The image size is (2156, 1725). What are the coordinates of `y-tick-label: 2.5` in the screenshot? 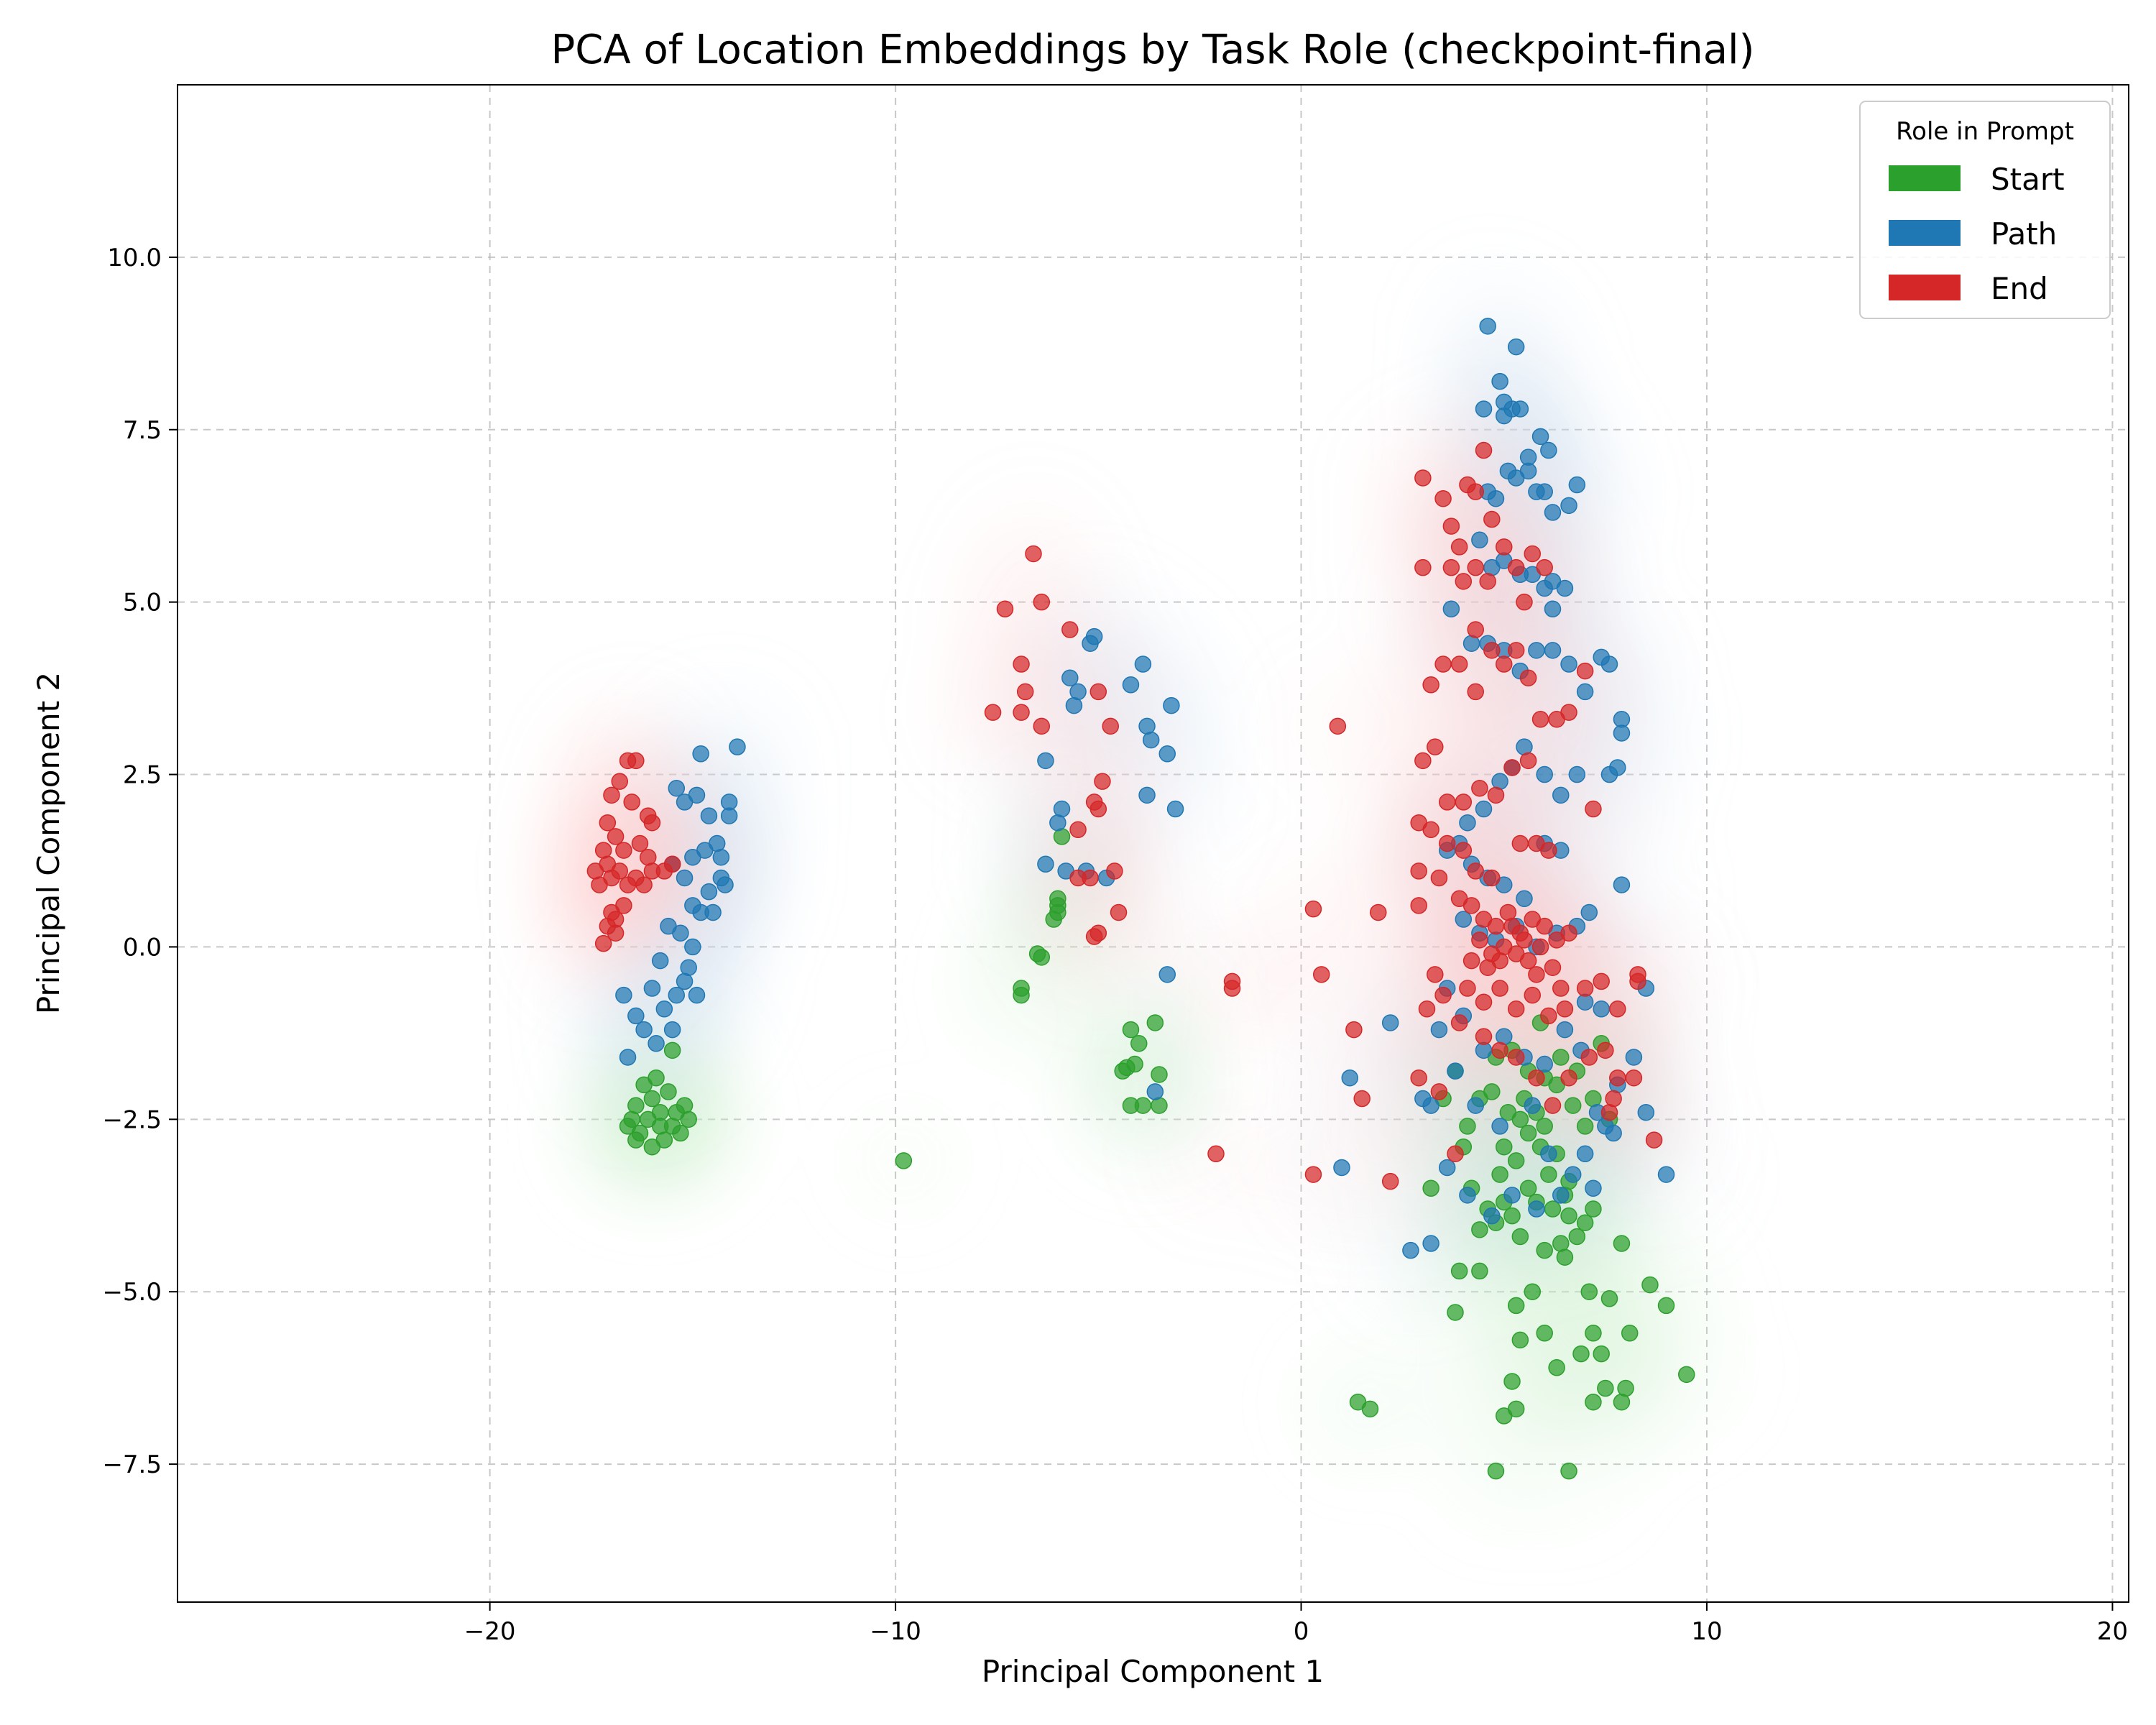 It's located at (142, 775).